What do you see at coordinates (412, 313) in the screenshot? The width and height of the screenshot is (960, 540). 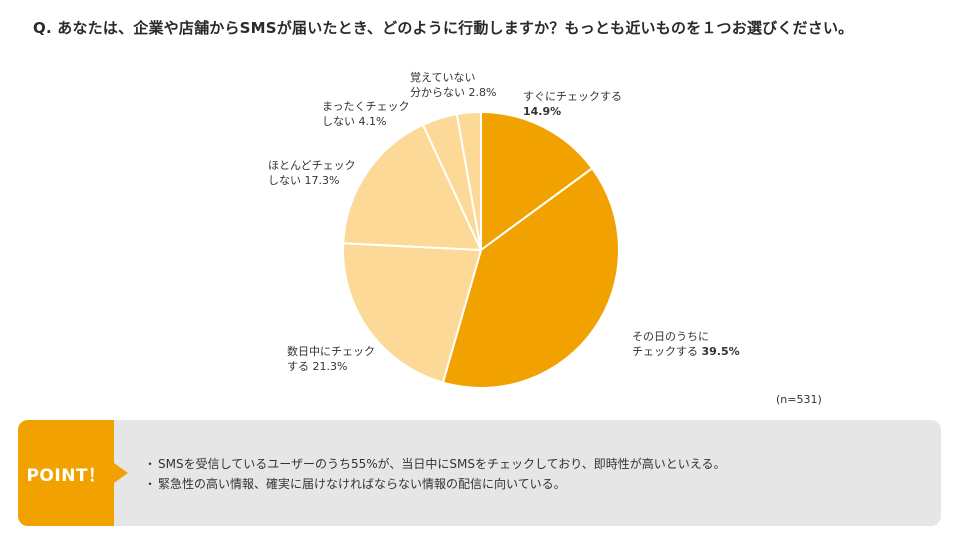 I see `slice-within-days` at bounding box center [412, 313].